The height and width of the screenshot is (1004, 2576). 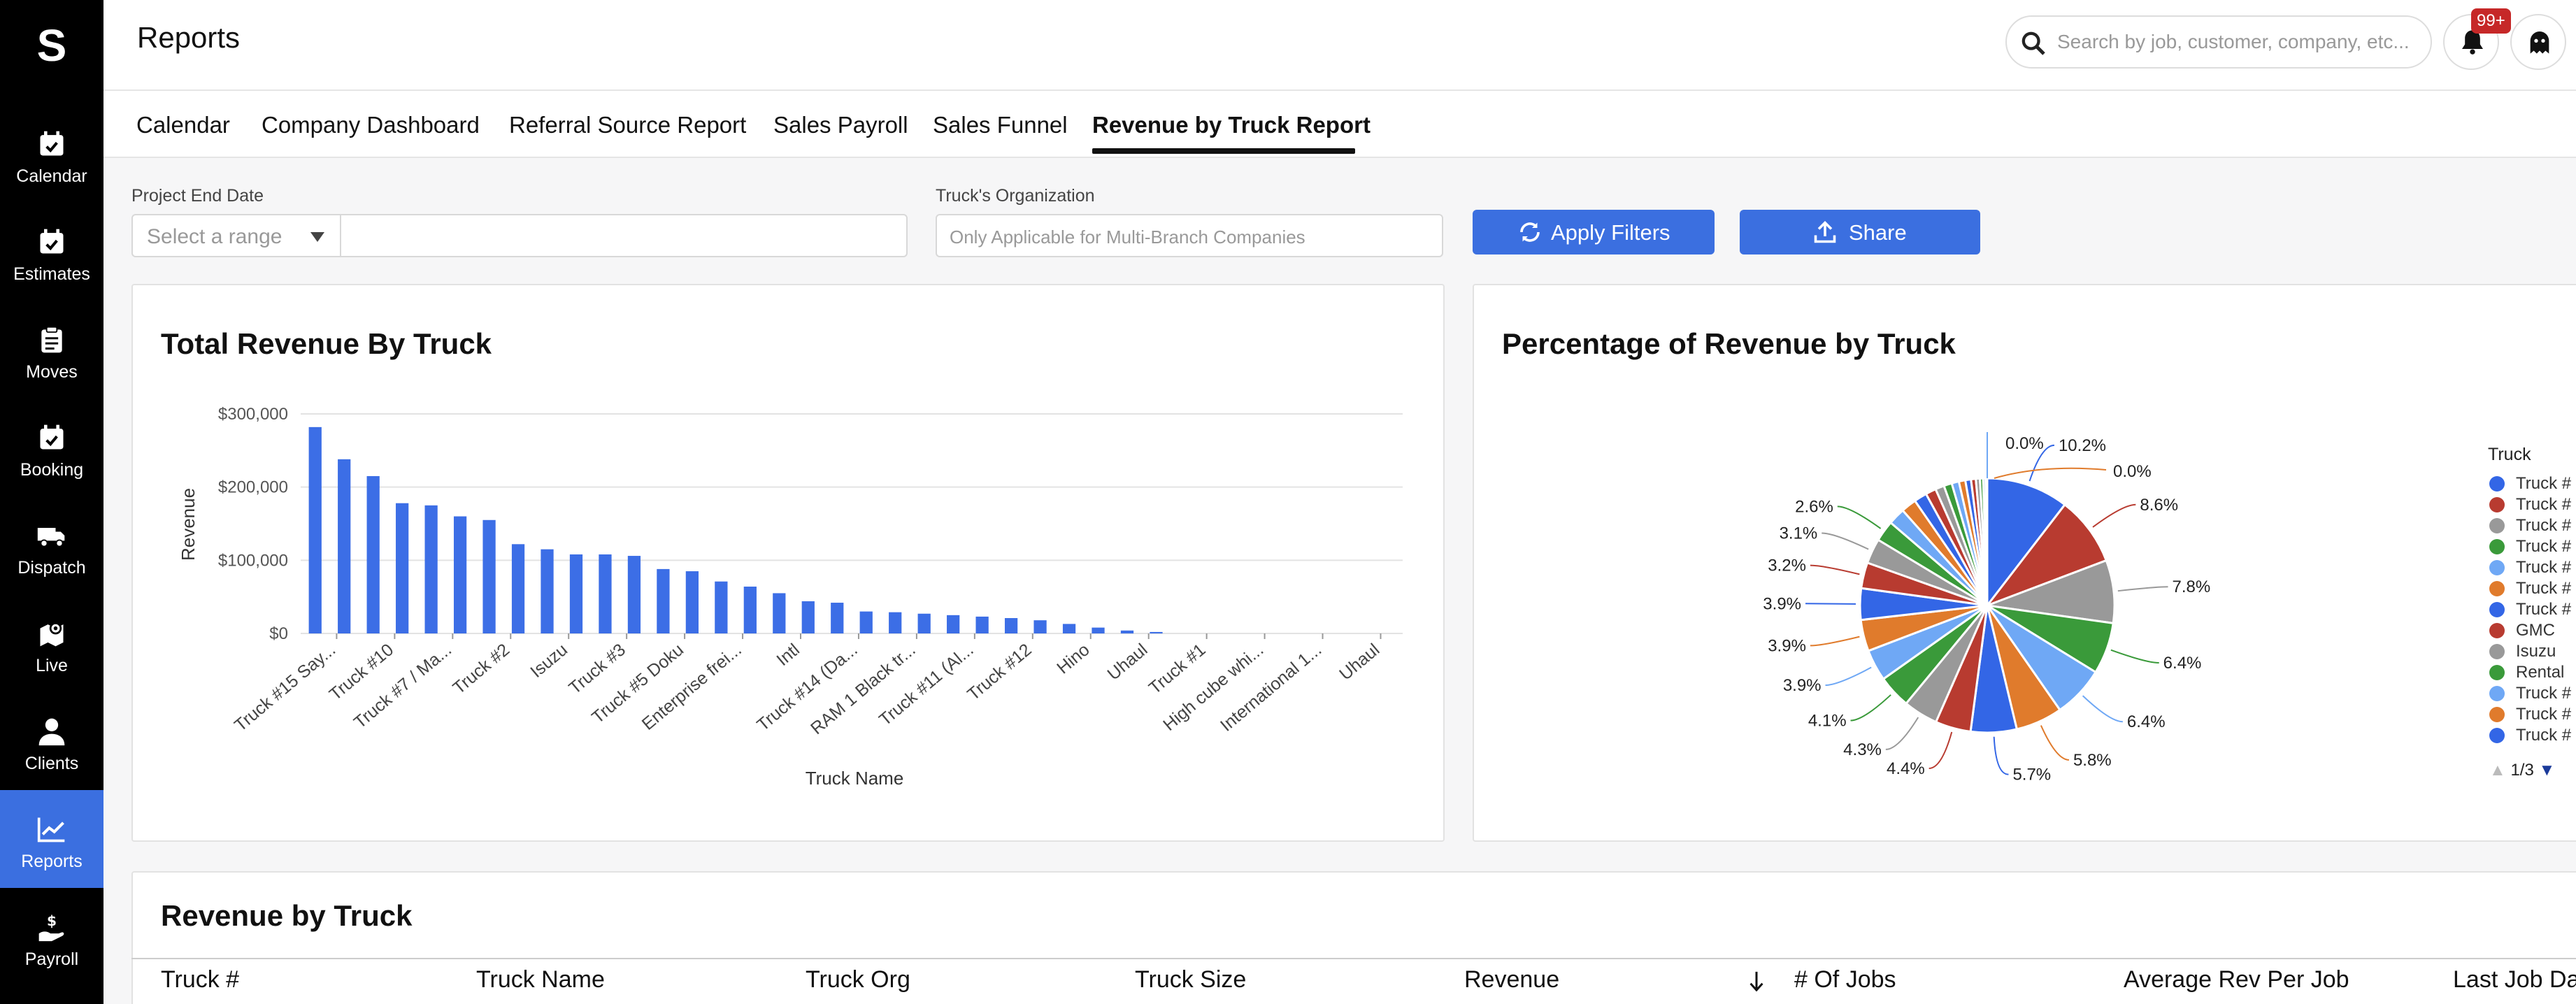 I want to click on column-header-truck-number: Truck #, so click(x=200, y=979).